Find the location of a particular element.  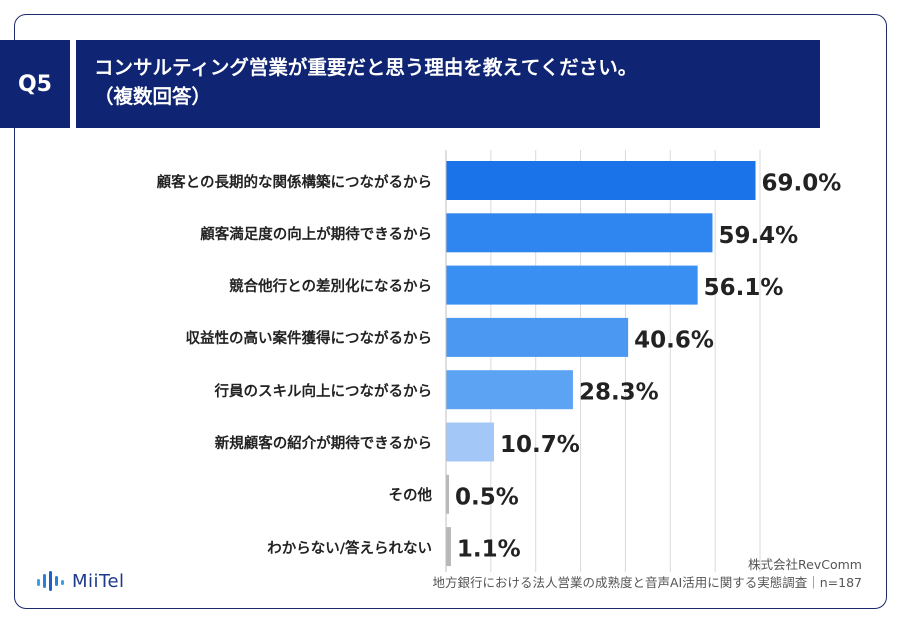

data-label: 69.0% is located at coordinates (802, 184).